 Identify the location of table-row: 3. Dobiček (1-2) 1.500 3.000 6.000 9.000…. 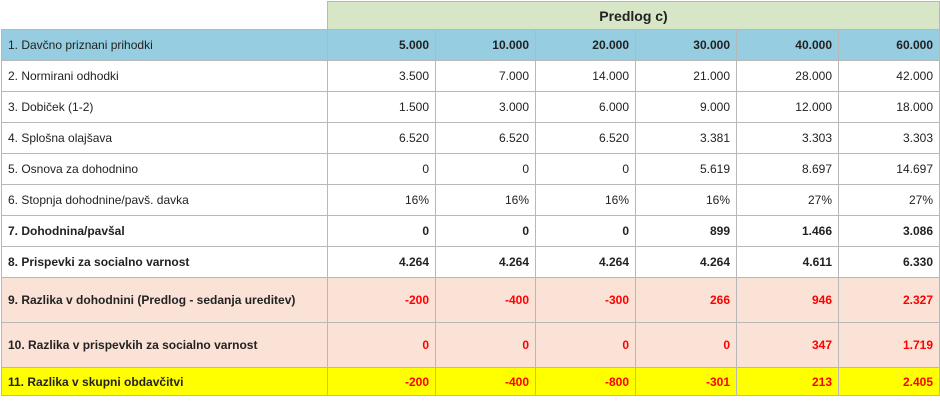
(470, 107).